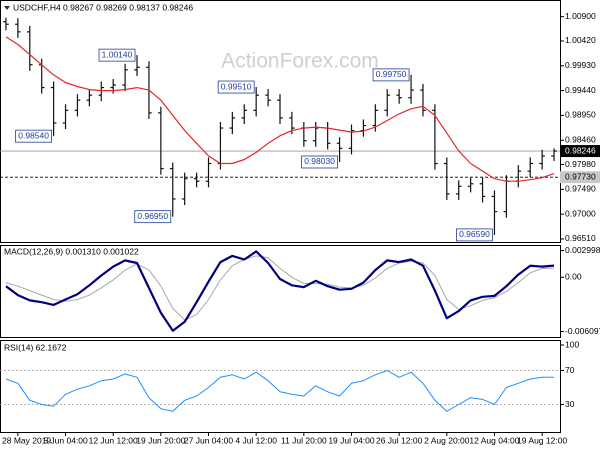  What do you see at coordinates (582, 250) in the screenshot?
I see `y-tick-label: 0.002998` at bounding box center [582, 250].